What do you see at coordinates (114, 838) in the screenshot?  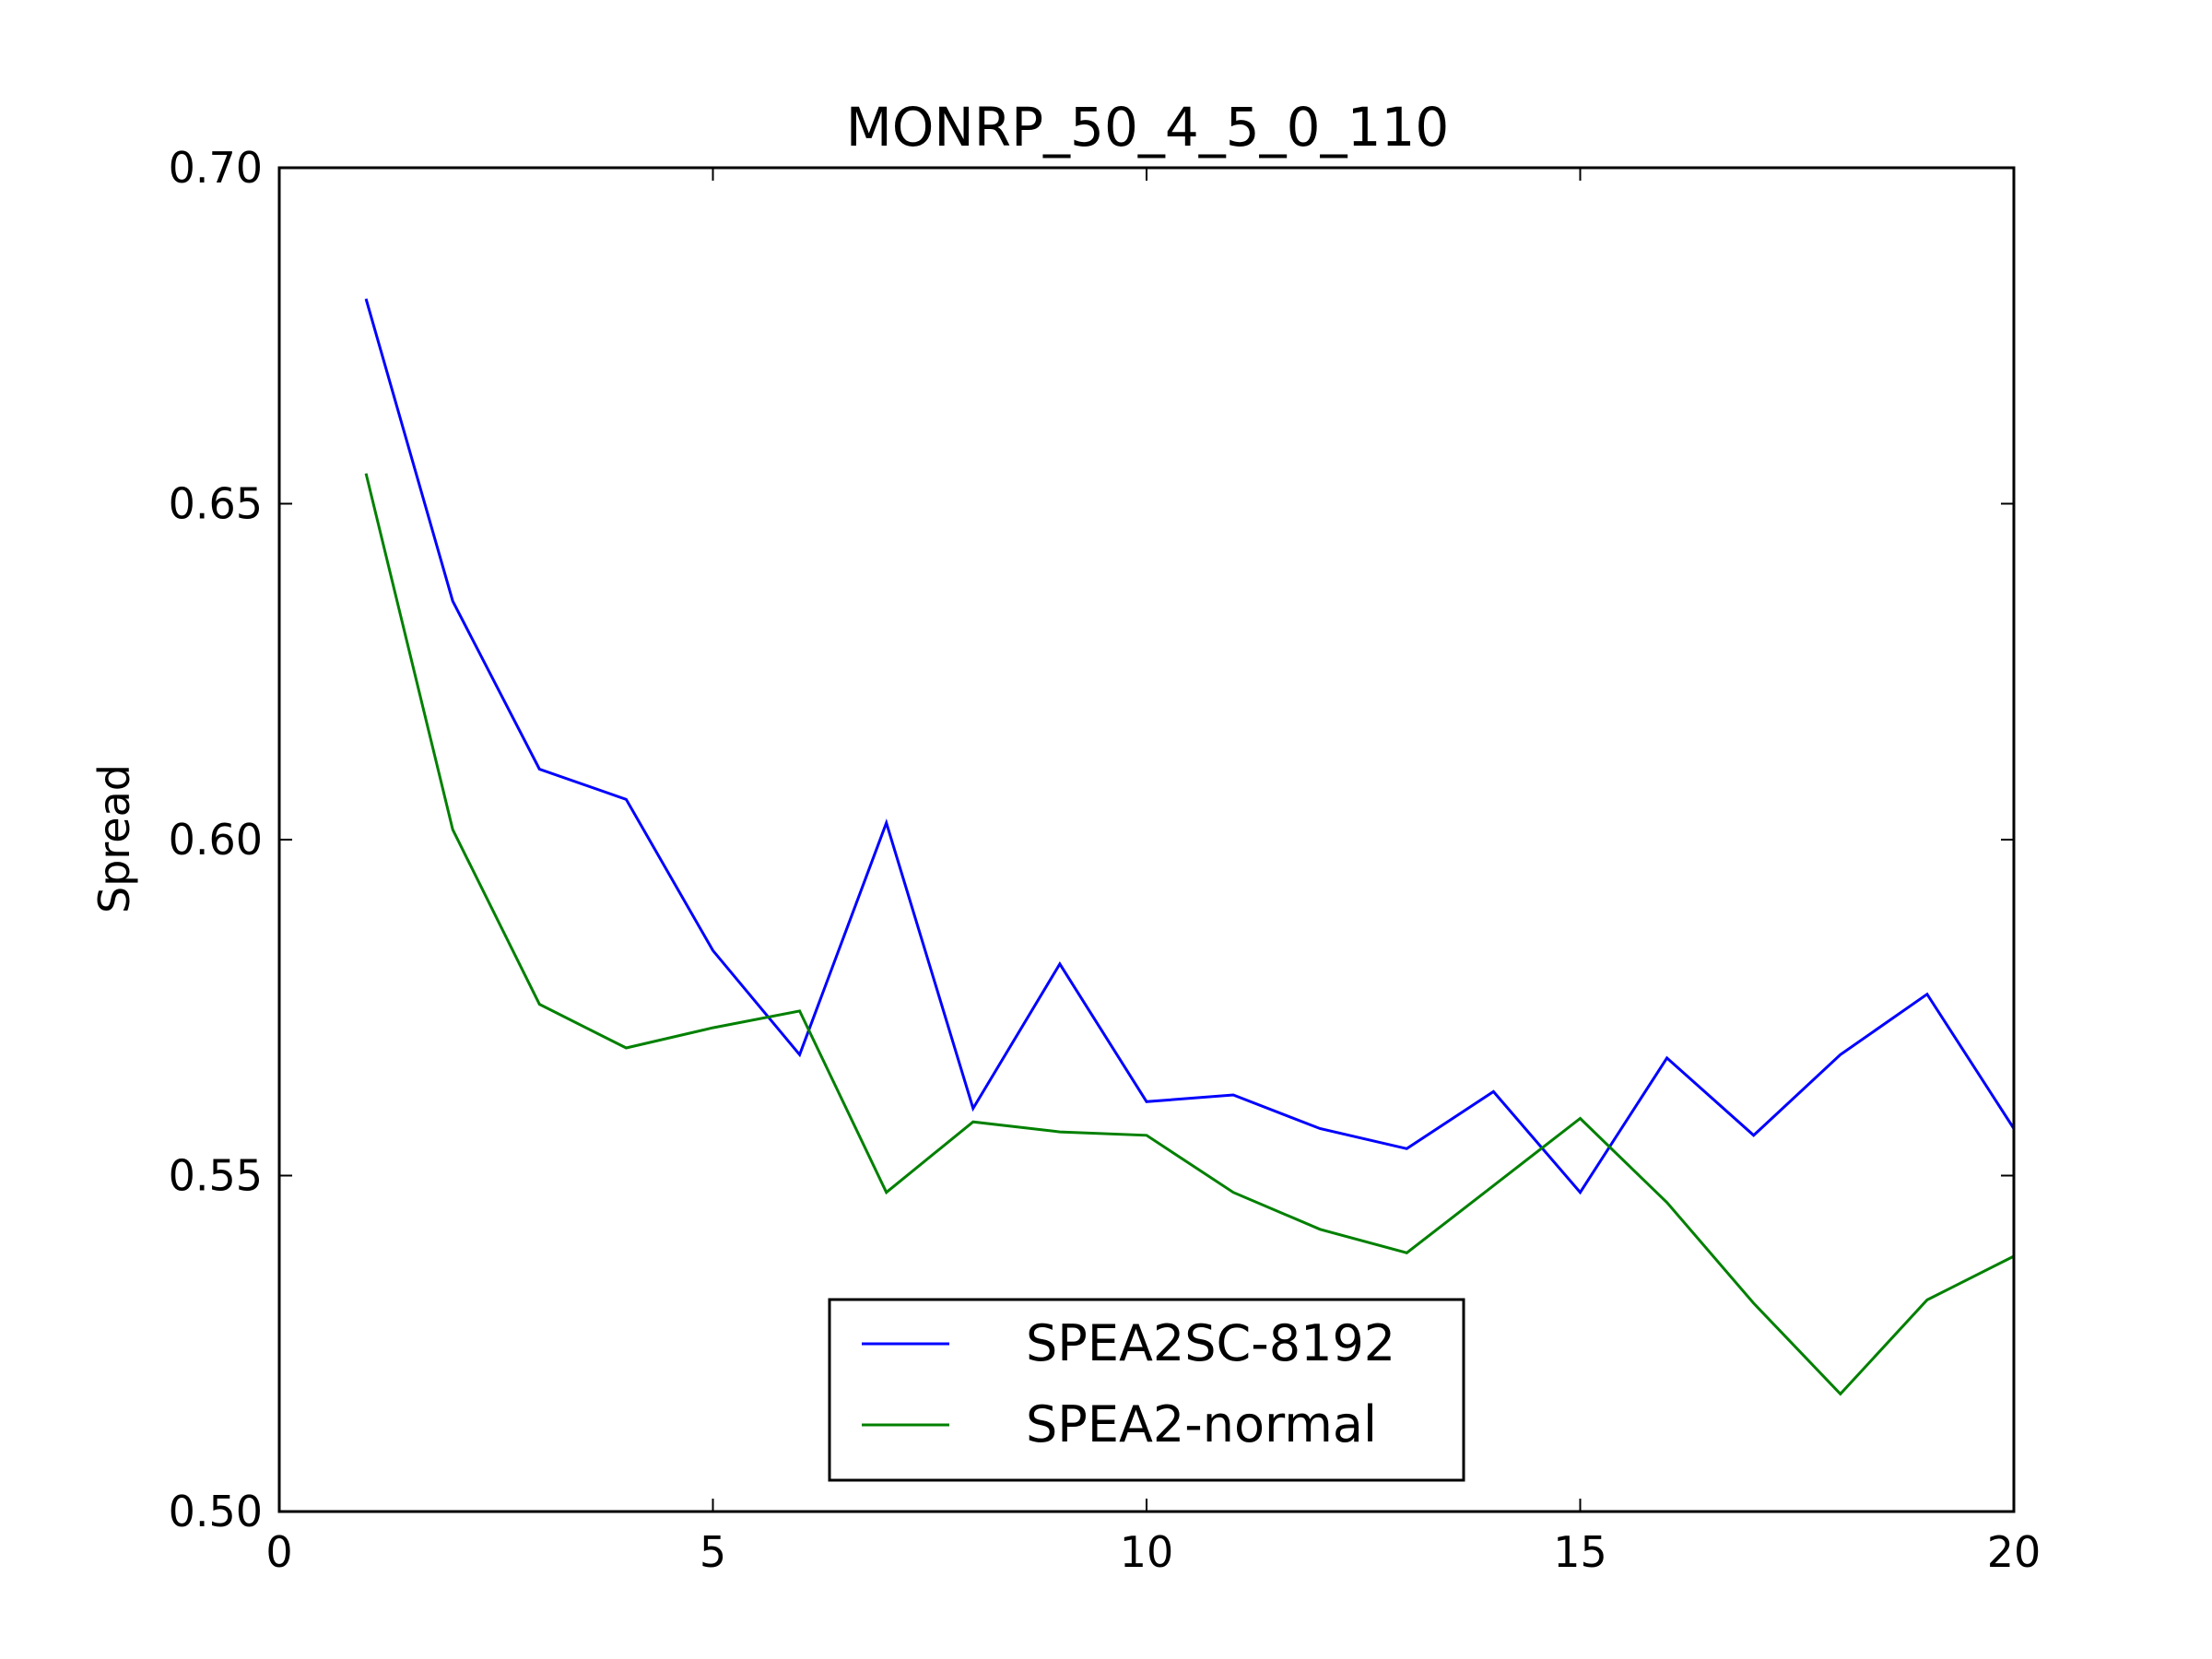 I see `y-axis-title: Spread` at bounding box center [114, 838].